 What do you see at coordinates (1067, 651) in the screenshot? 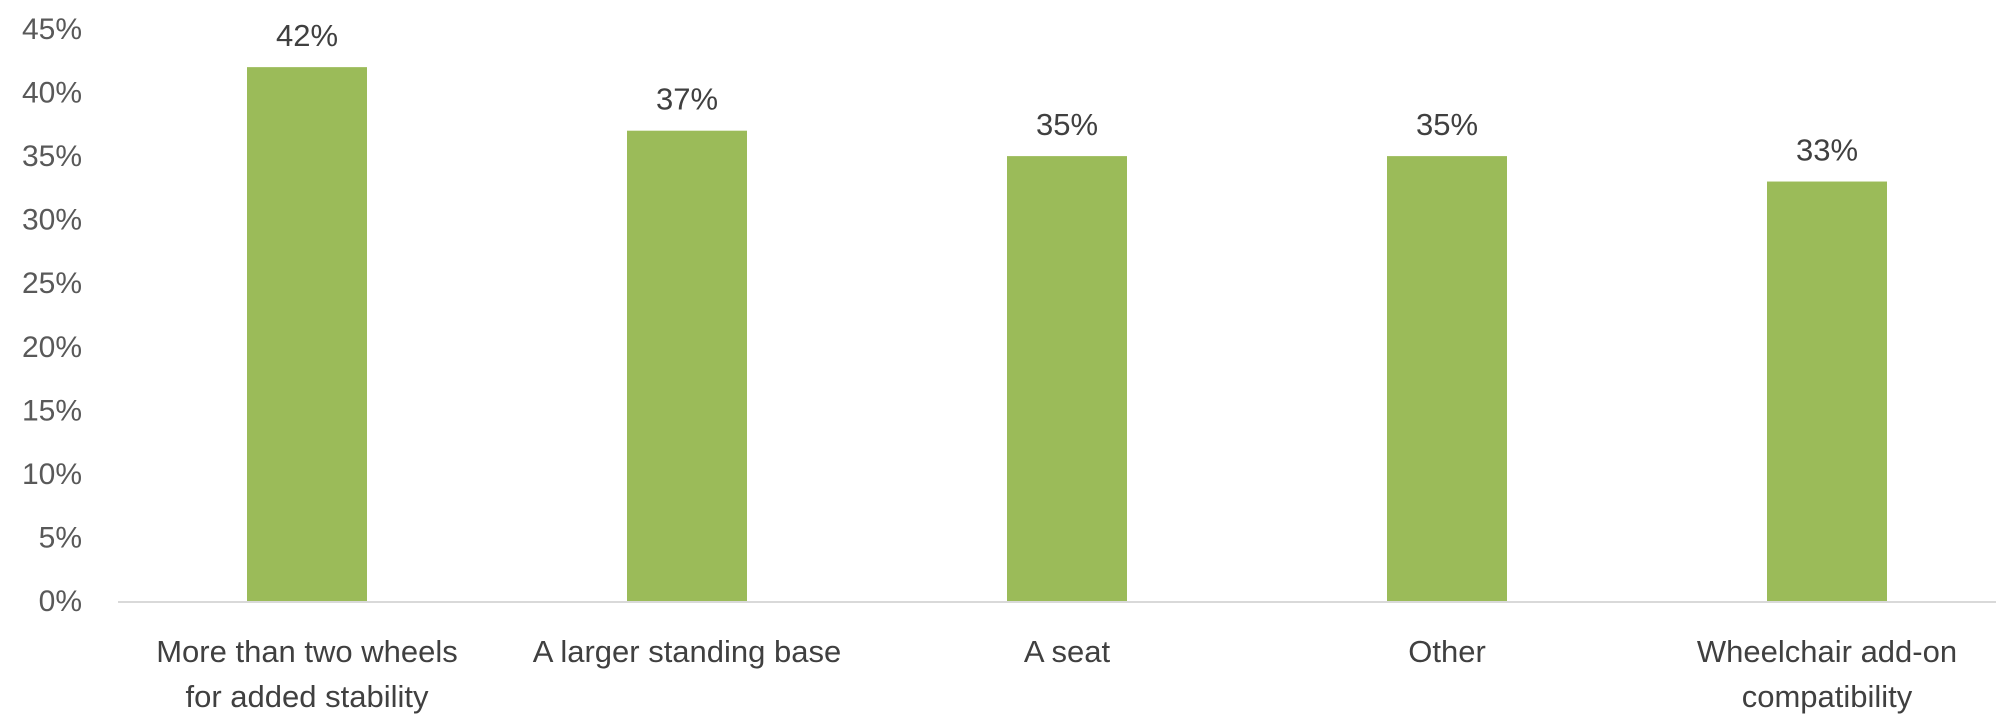
I see `category-label: A seat` at bounding box center [1067, 651].